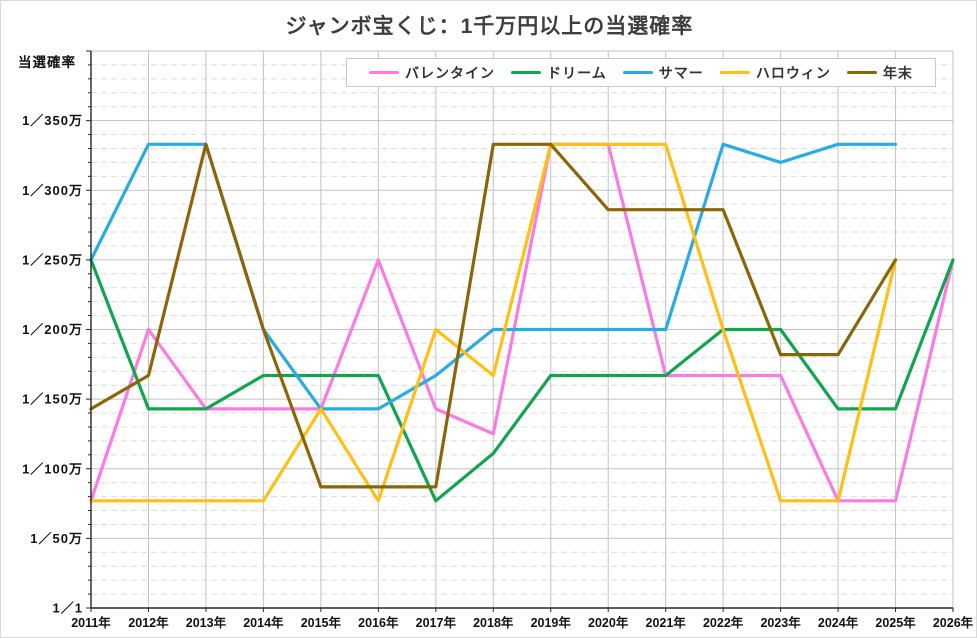  Describe the element at coordinates (68, 608) in the screenshot. I see `y-tick-label: 1／1` at that location.